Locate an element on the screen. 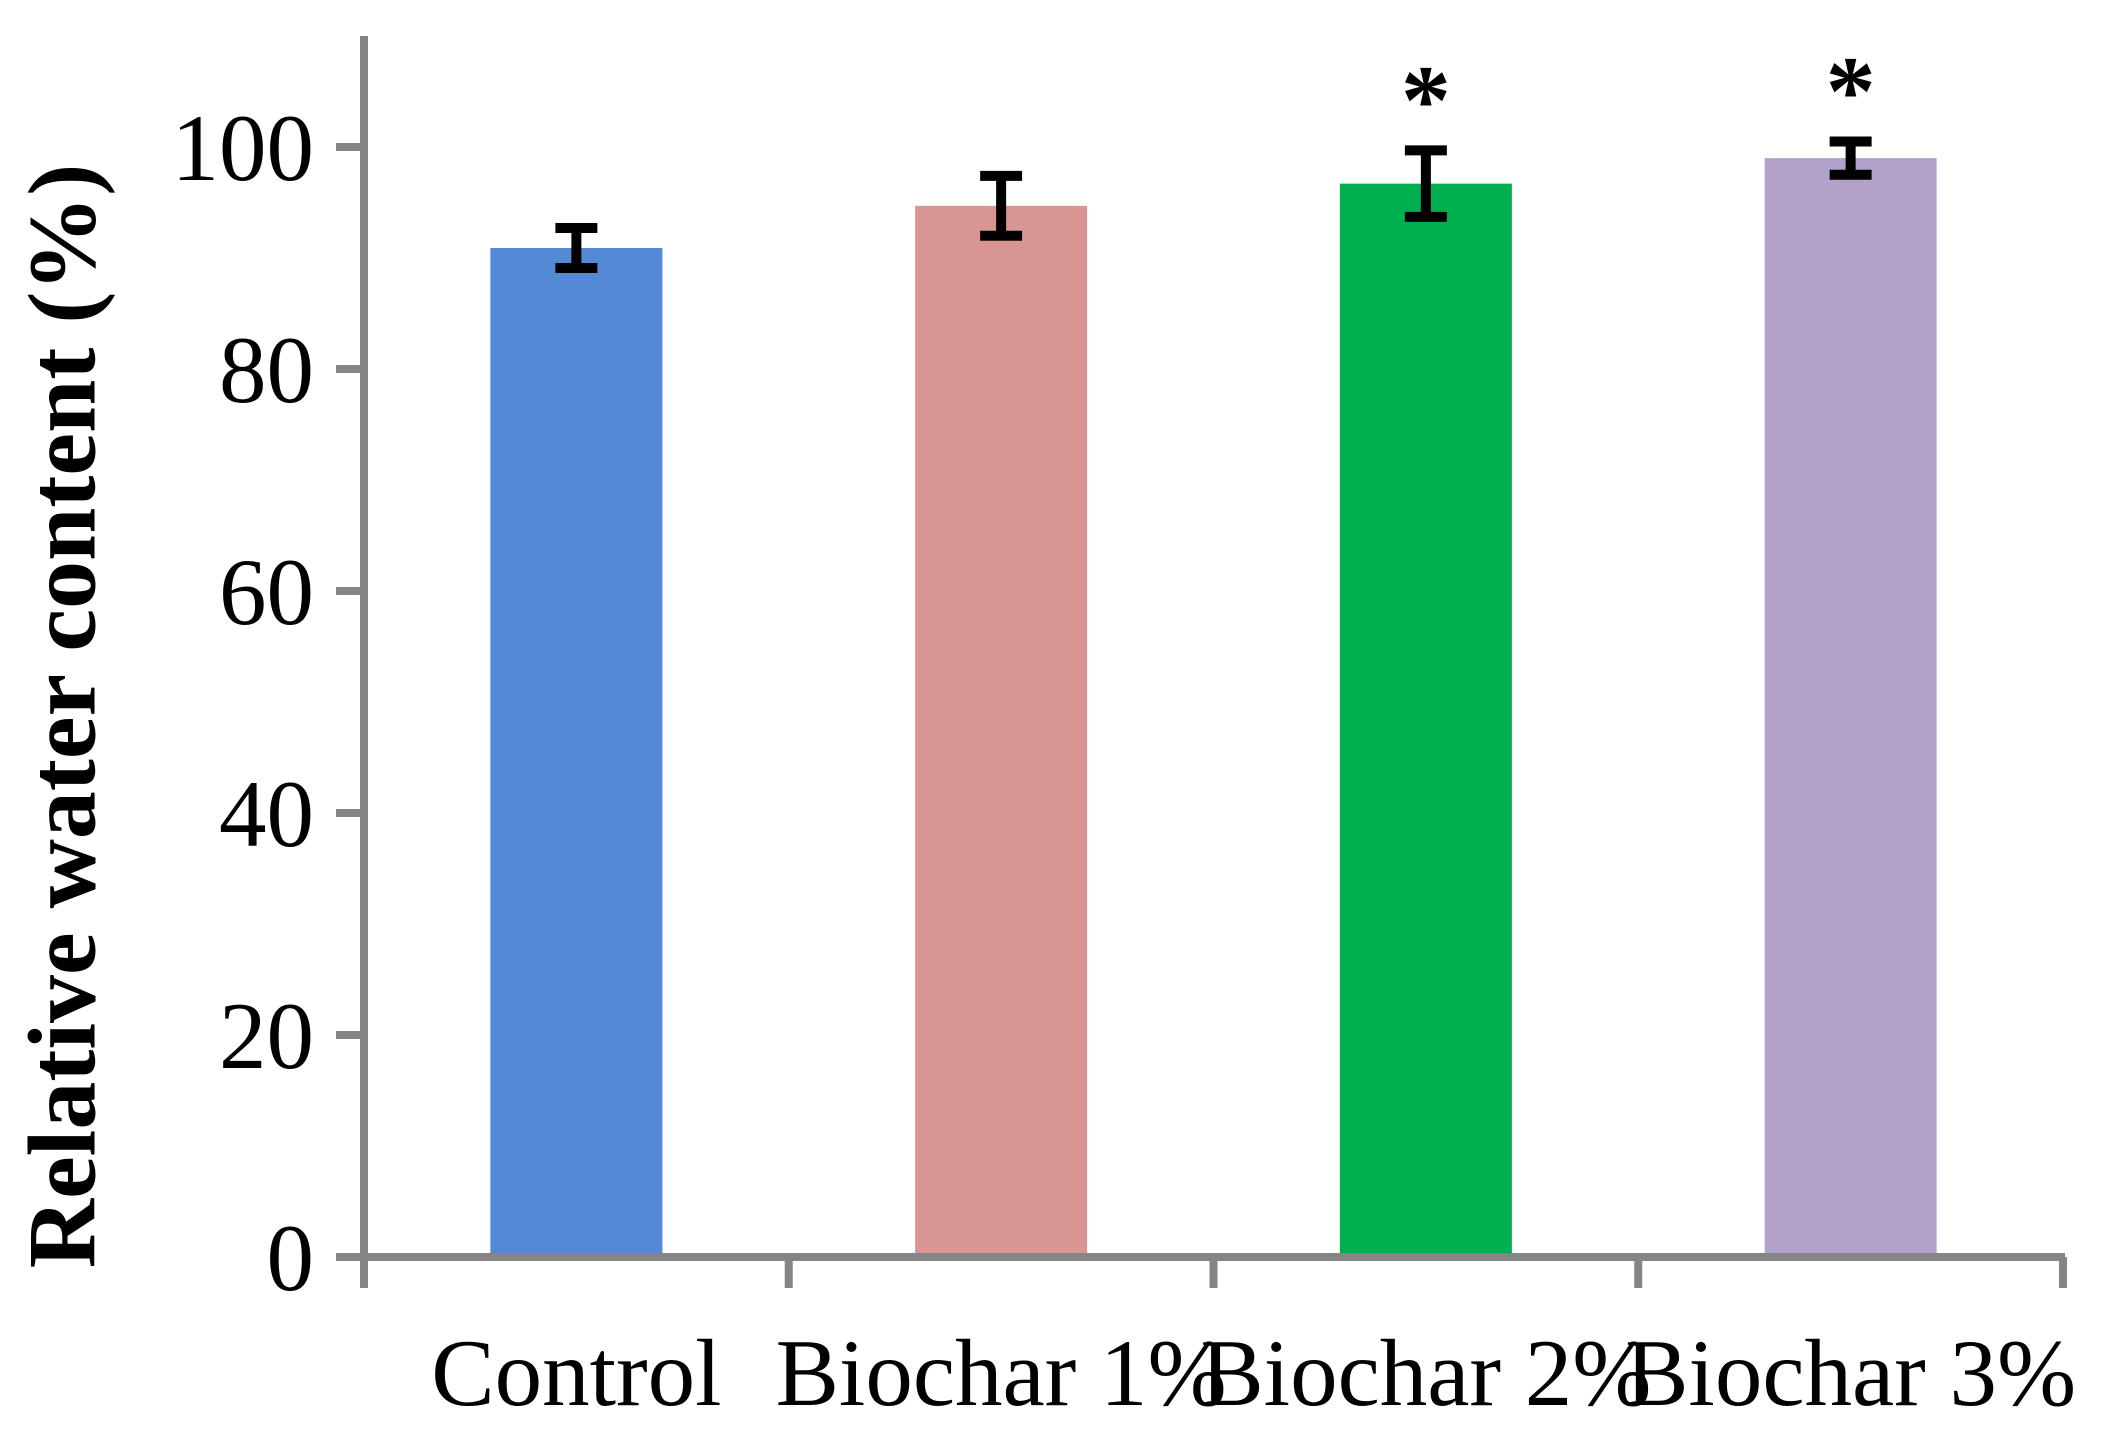 The height and width of the screenshot is (1443, 2102). y-tick-label: 60 is located at coordinates (266, 592).